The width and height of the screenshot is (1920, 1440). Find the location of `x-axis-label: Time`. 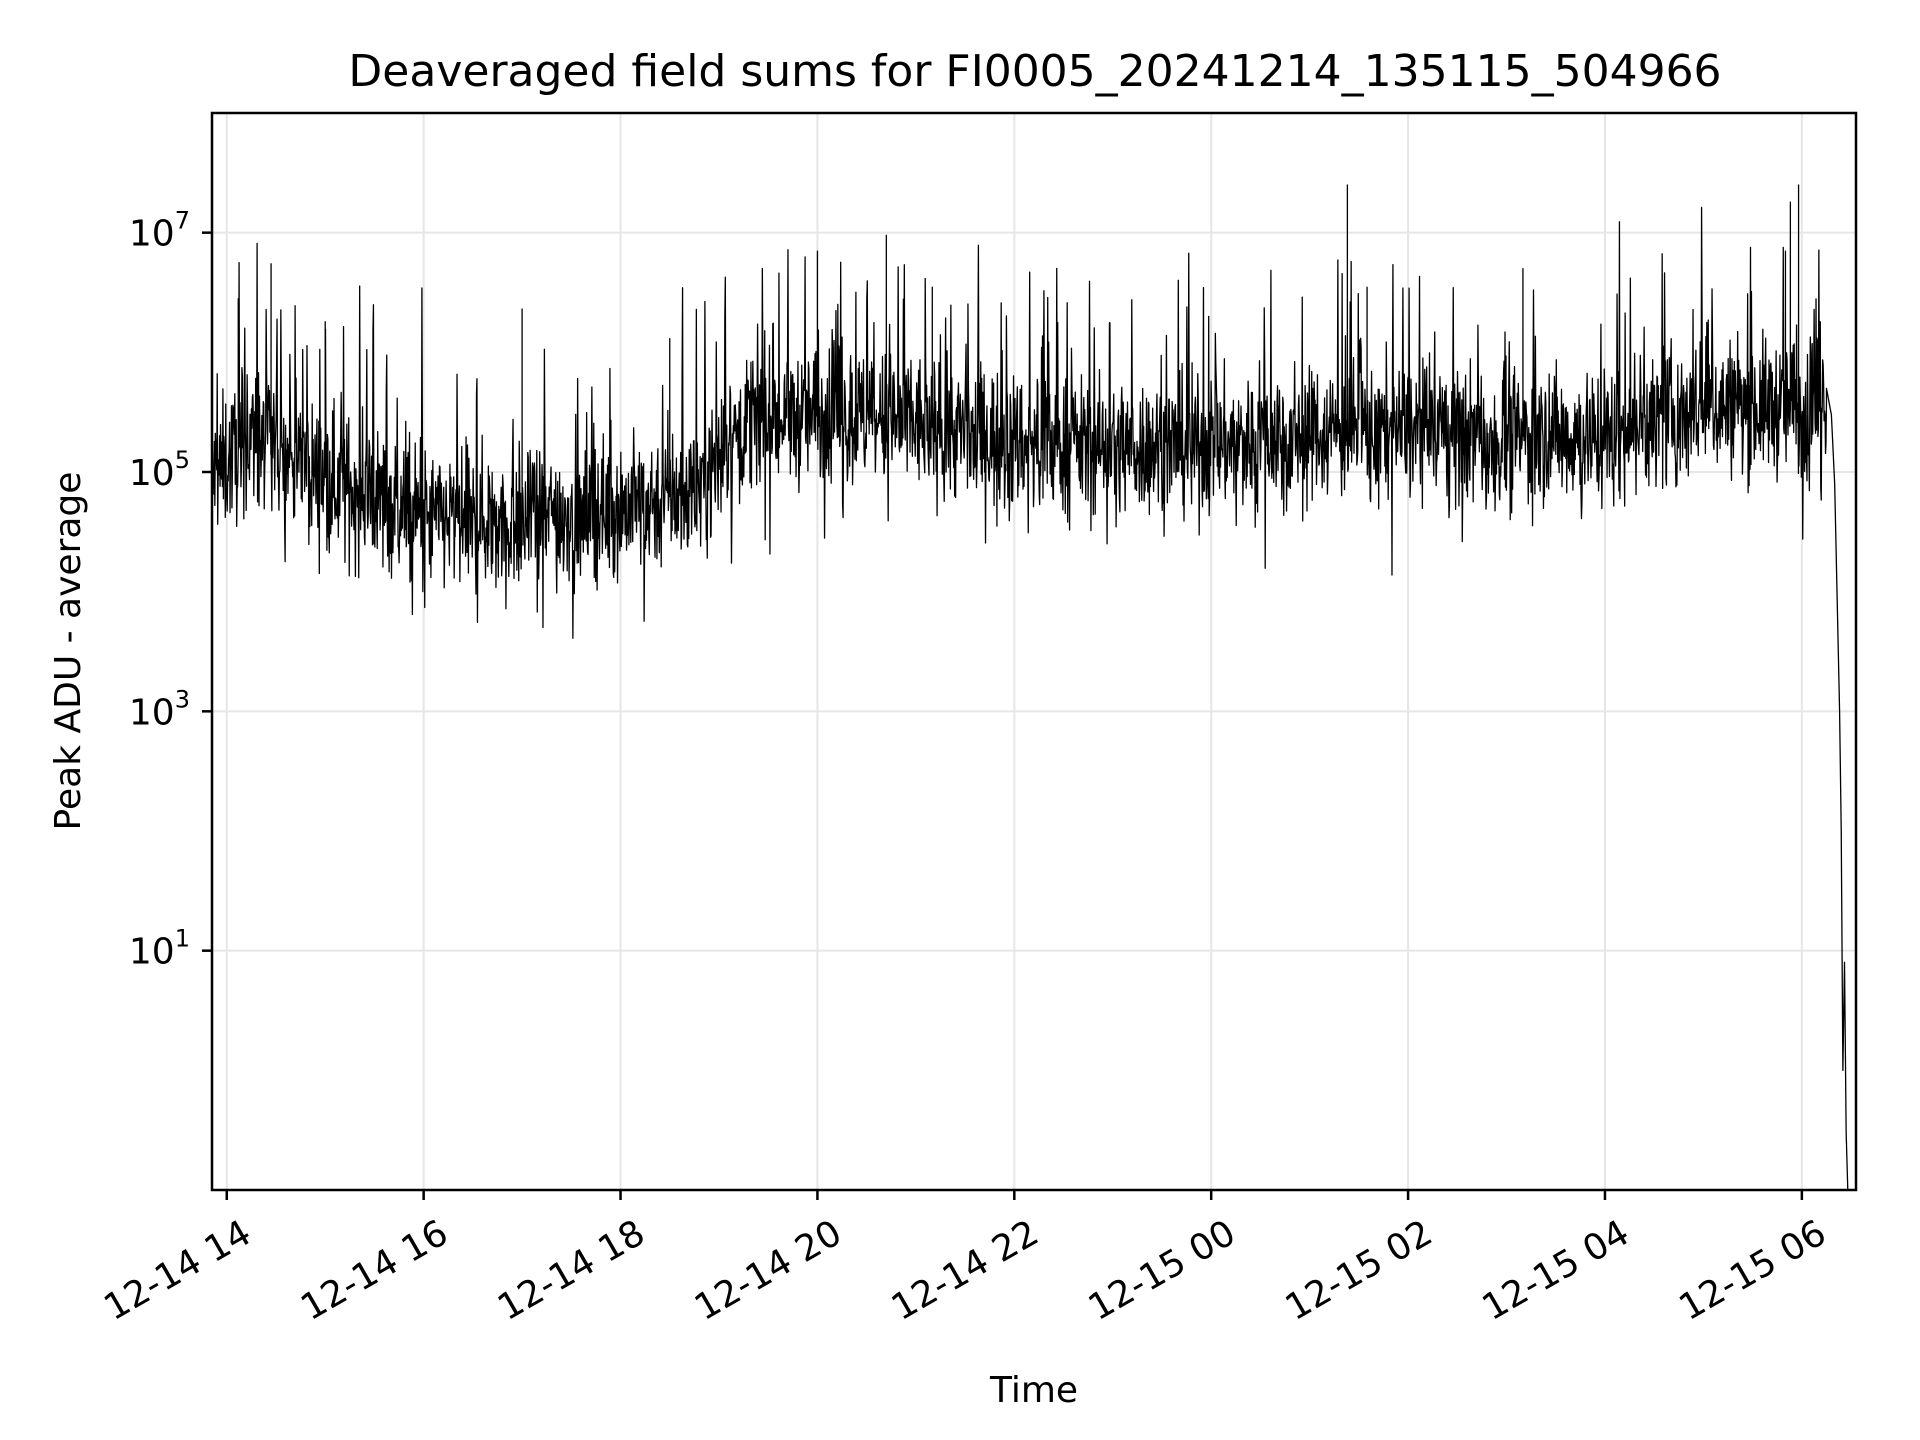

x-axis-label: Time is located at coordinates (1033, 1390).